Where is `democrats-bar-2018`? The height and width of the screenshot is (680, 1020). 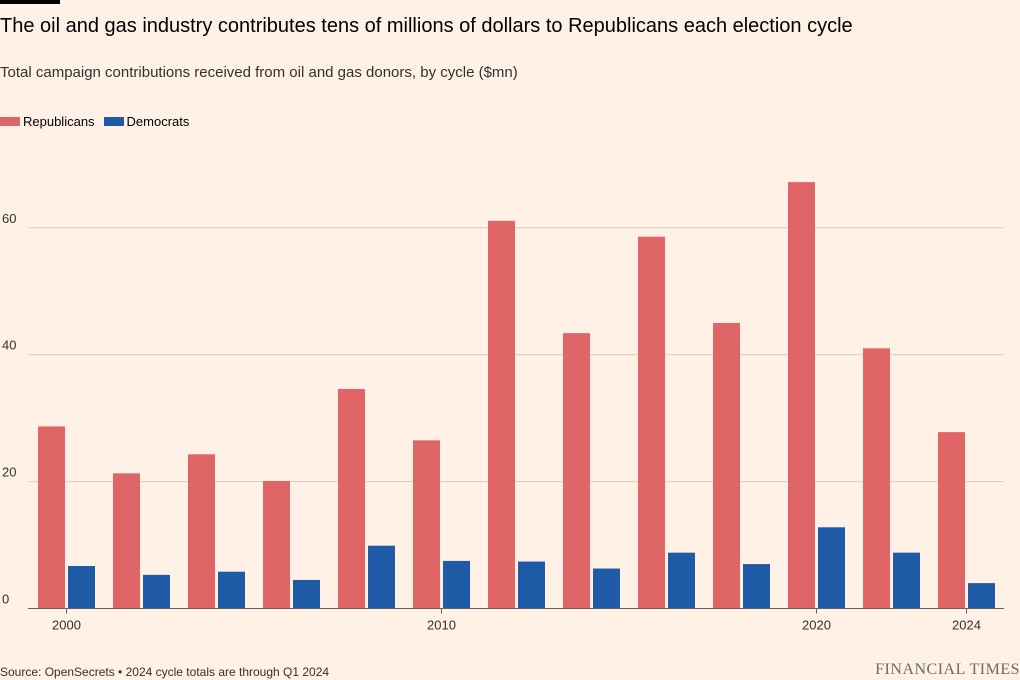
democrats-bar-2018 is located at coordinates (756, 586).